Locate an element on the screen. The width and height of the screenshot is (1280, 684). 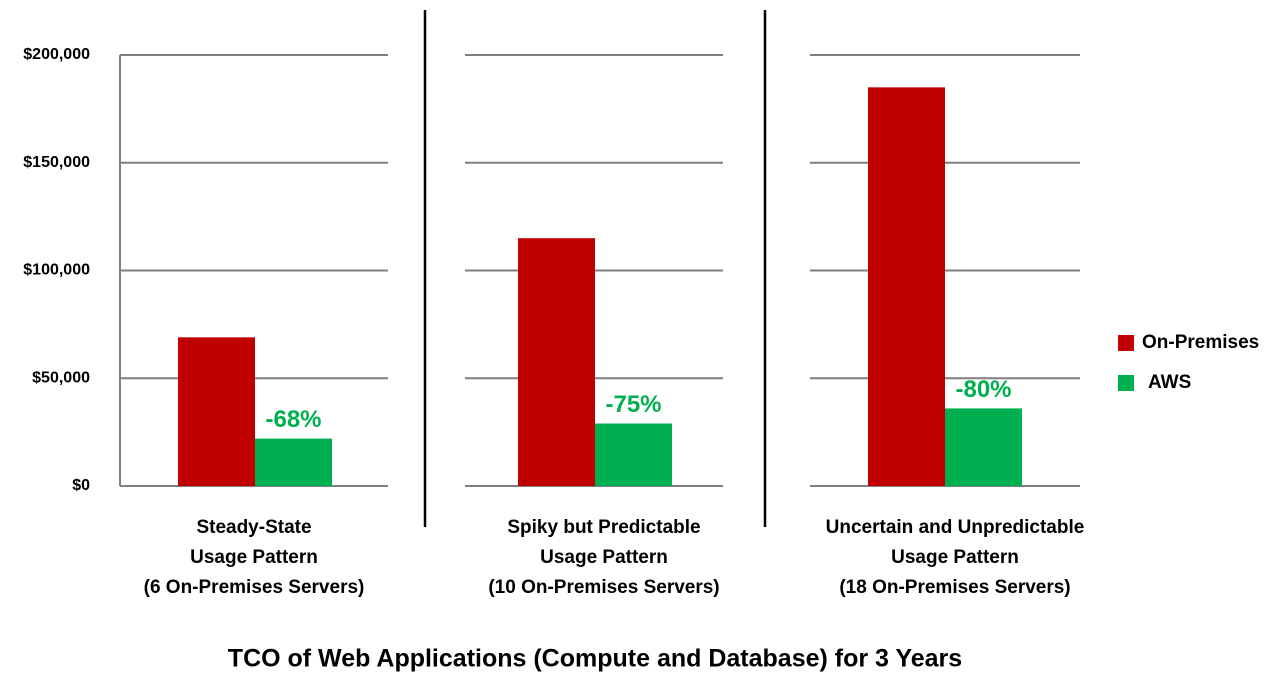
y-tick-label: $0 is located at coordinates (81, 485).